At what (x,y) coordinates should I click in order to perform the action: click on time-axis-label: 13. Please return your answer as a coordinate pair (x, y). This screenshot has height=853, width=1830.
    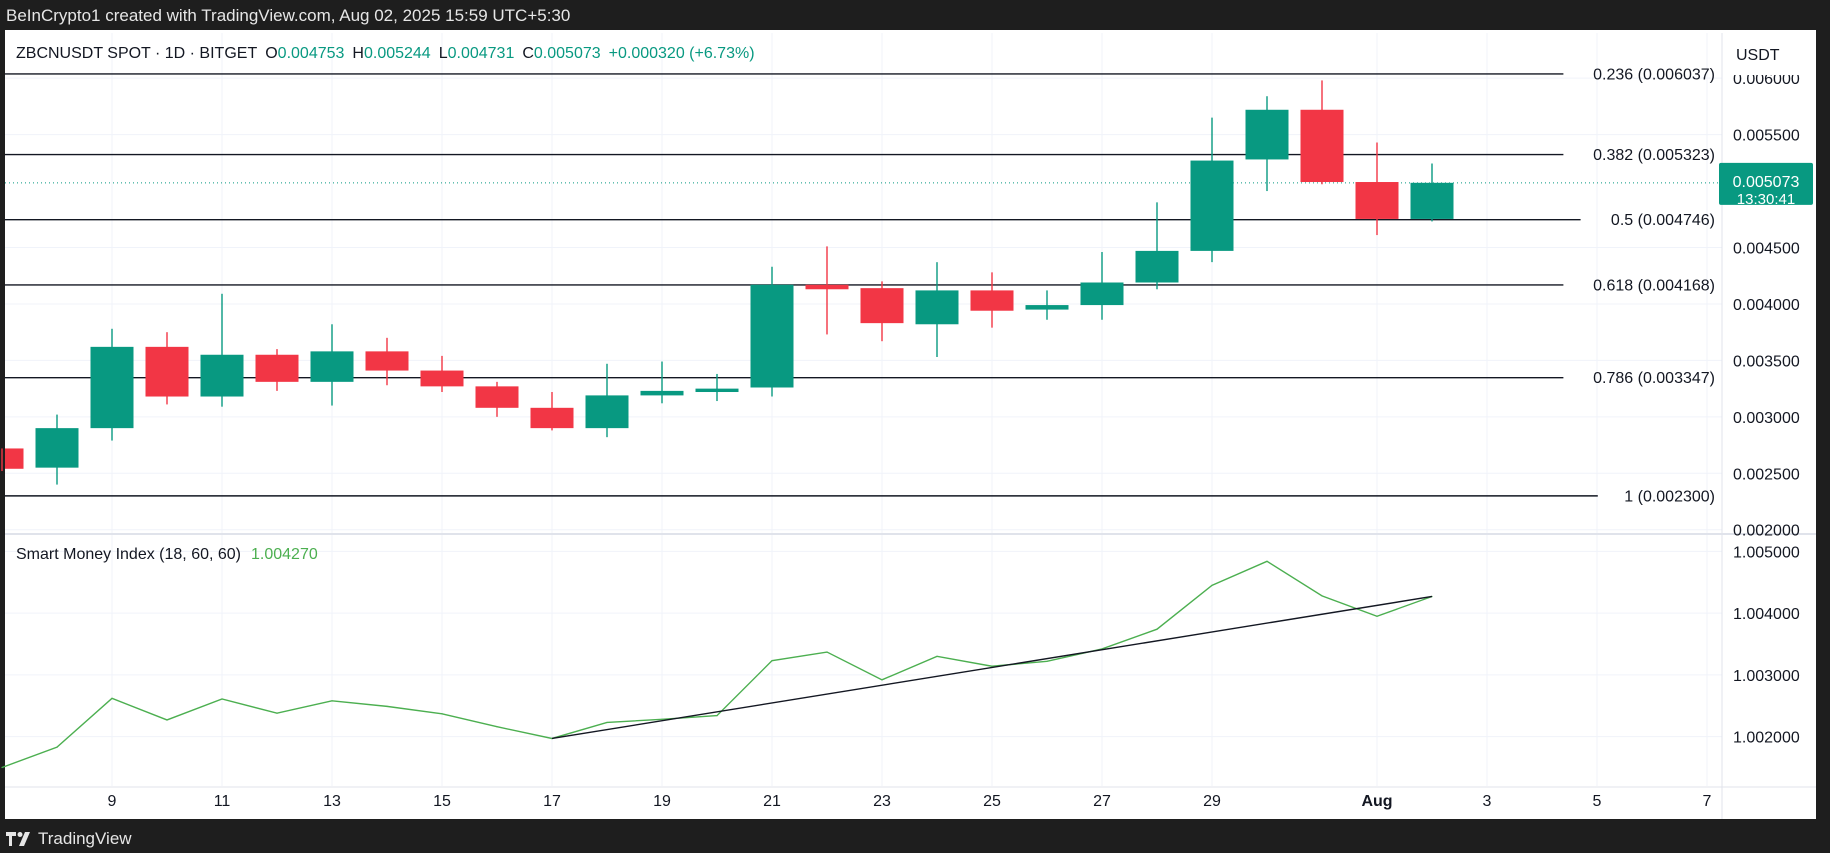
    Looking at the image, I should click on (332, 801).